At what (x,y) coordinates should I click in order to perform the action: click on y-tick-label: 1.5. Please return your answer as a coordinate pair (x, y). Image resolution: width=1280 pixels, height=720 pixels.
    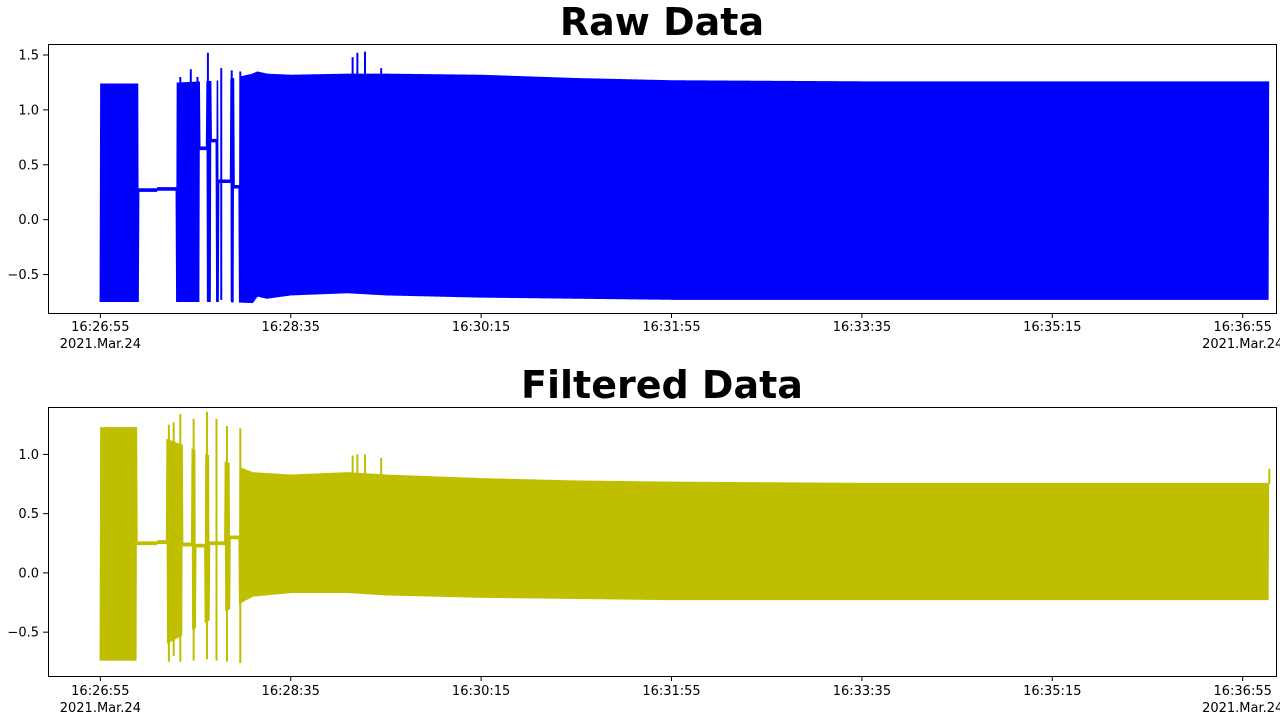
    Looking at the image, I should click on (28, 55).